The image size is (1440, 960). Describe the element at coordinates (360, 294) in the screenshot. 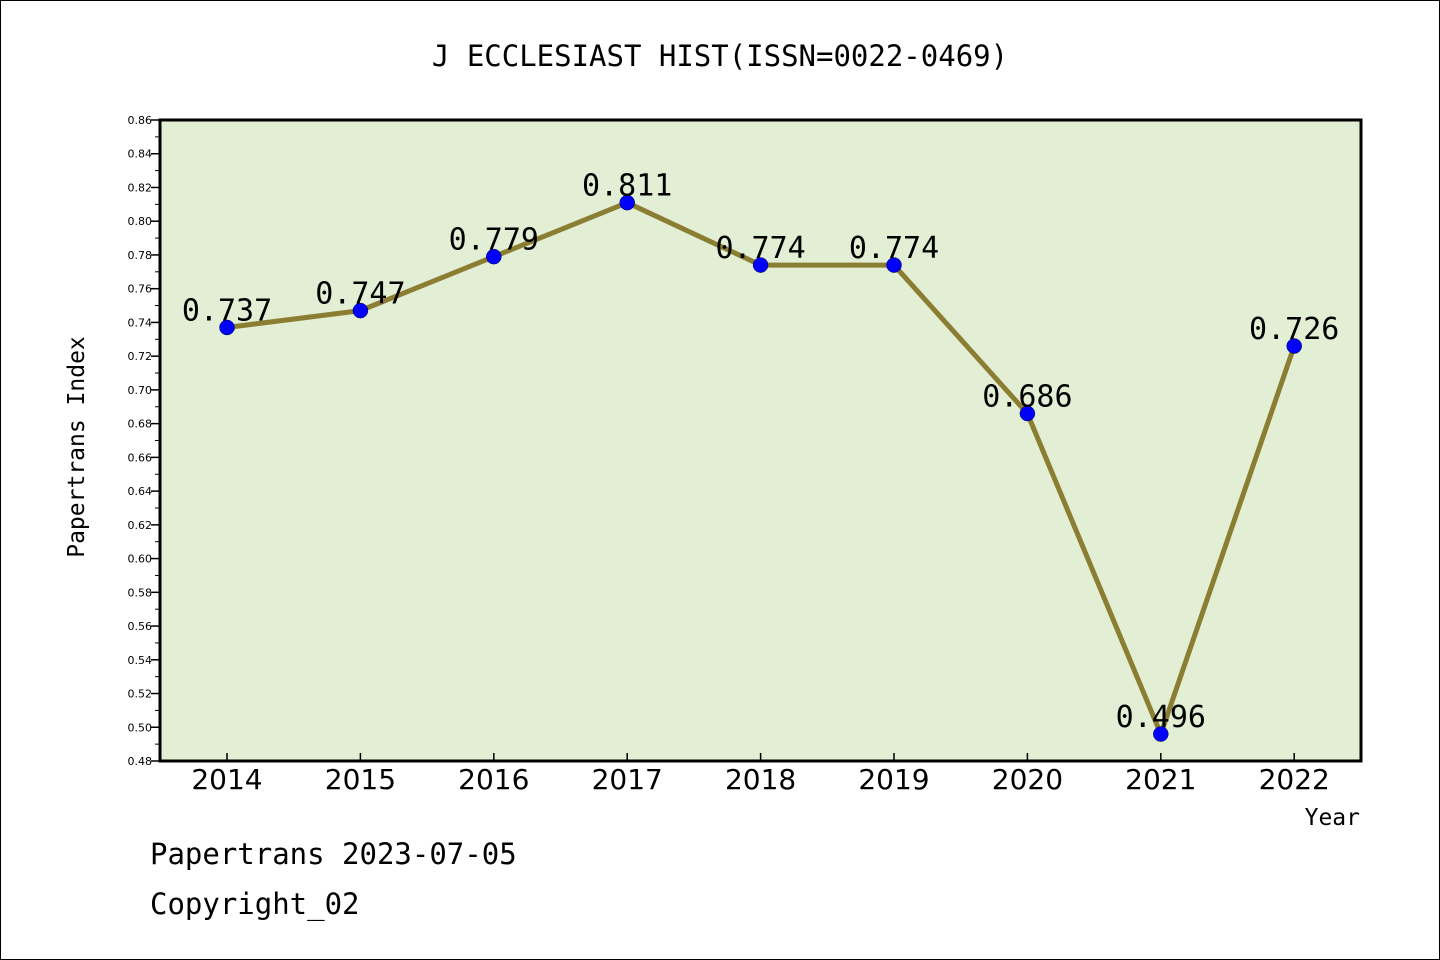

I see `data-label: 0.747` at that location.